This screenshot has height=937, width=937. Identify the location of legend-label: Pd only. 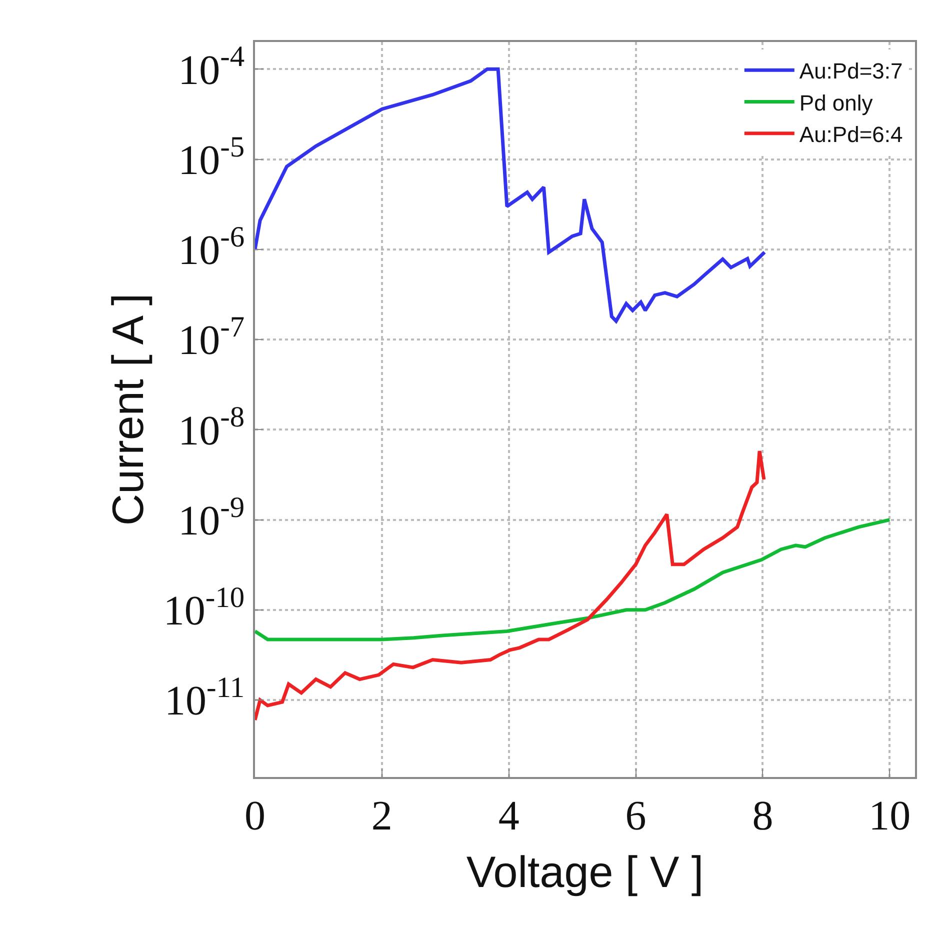
(836, 103).